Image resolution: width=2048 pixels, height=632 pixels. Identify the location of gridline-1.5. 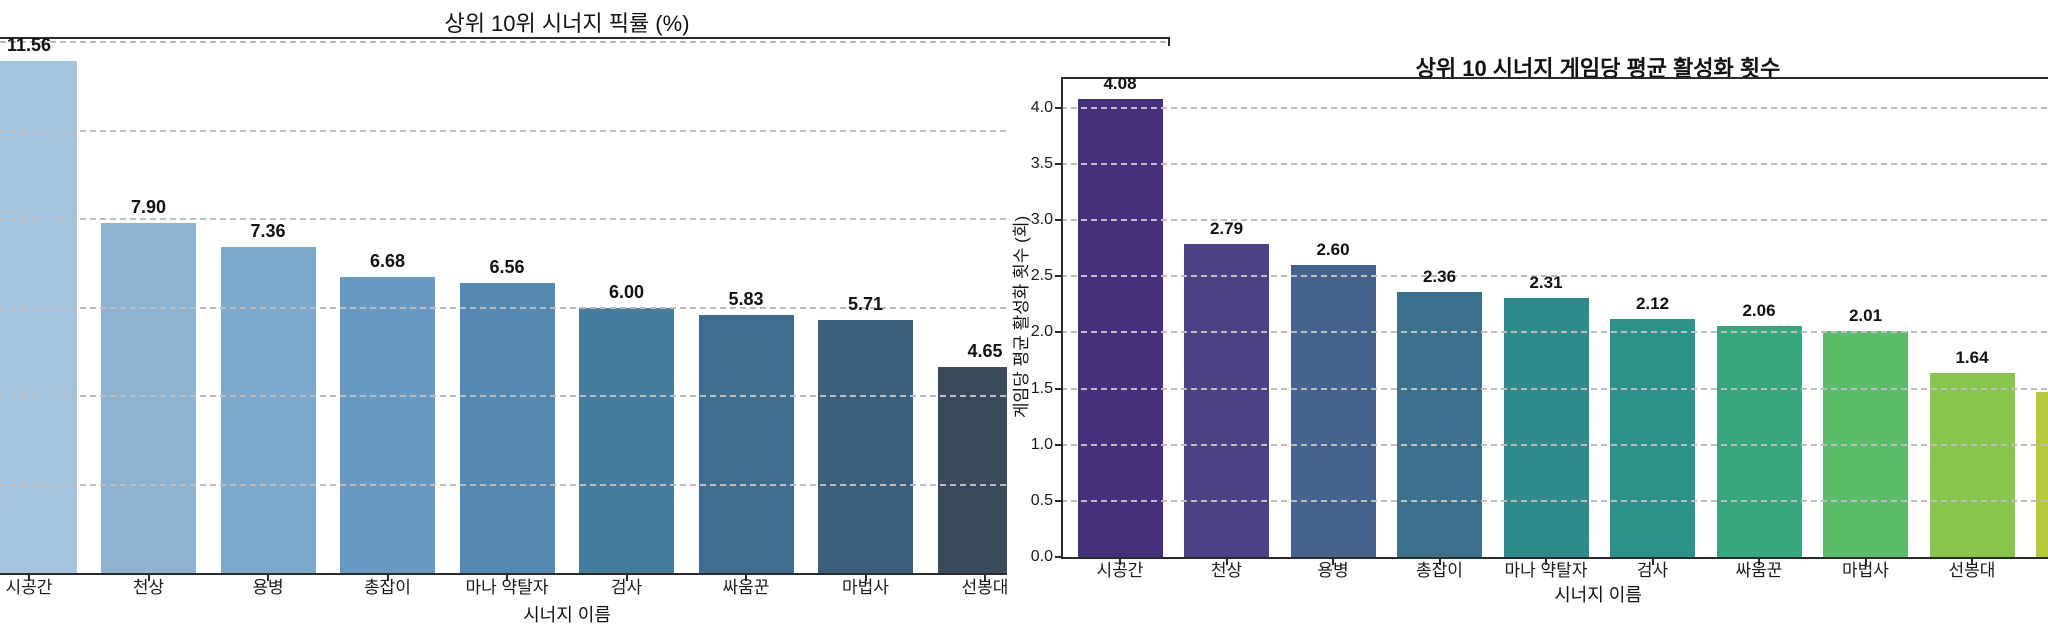
(1554, 388).